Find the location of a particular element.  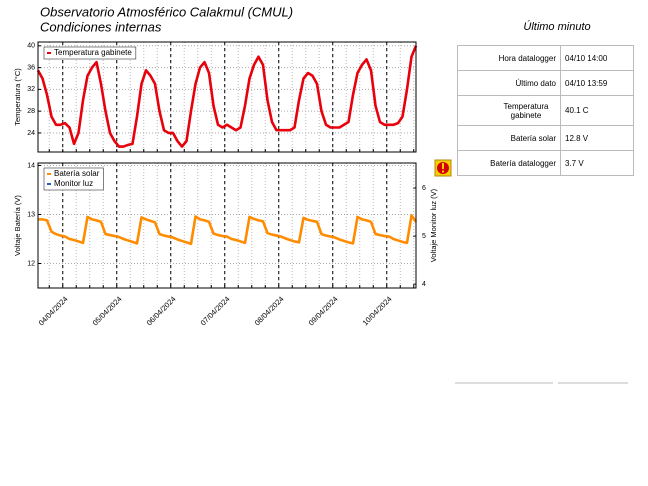

x-tick-label: 04/04/2024 is located at coordinates (53, 310).